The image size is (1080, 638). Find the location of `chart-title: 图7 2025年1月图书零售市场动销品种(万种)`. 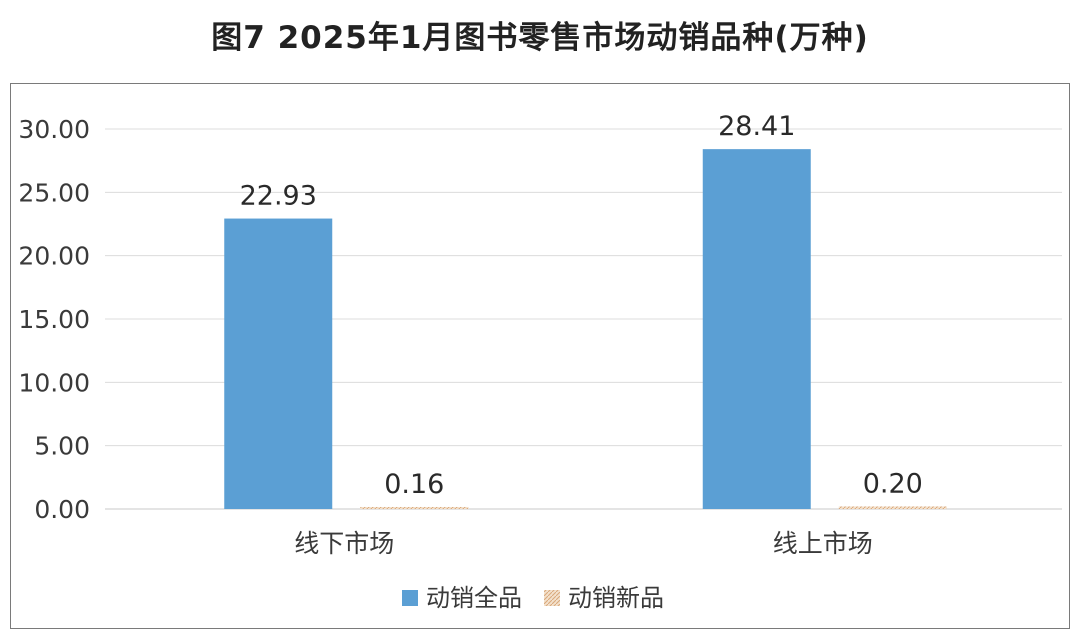

chart-title: 图7 2025年1月图书零售市场动销品种(万种) is located at coordinates (540, 38).